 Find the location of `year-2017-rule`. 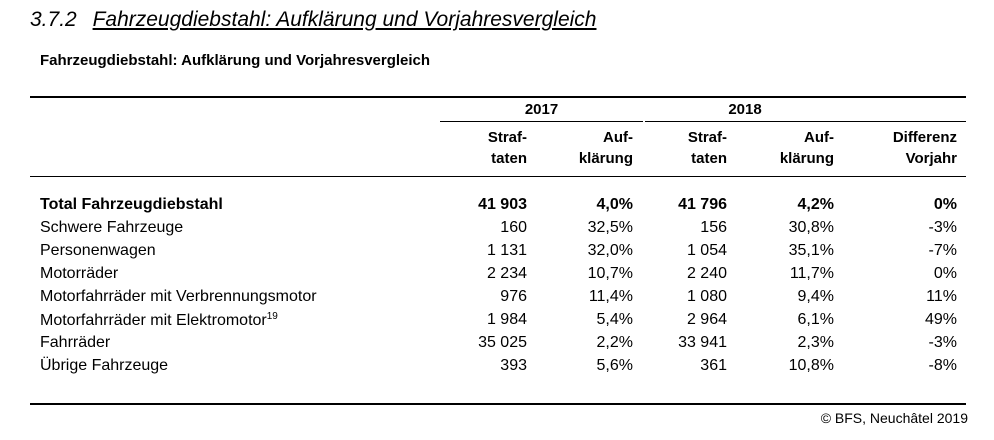

year-2017-rule is located at coordinates (541, 121).